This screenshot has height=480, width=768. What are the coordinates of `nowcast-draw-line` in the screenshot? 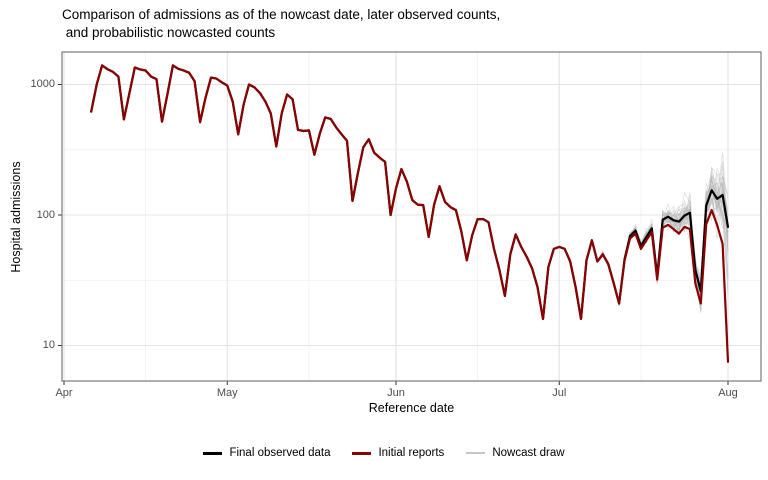 It's located at (663, 248).